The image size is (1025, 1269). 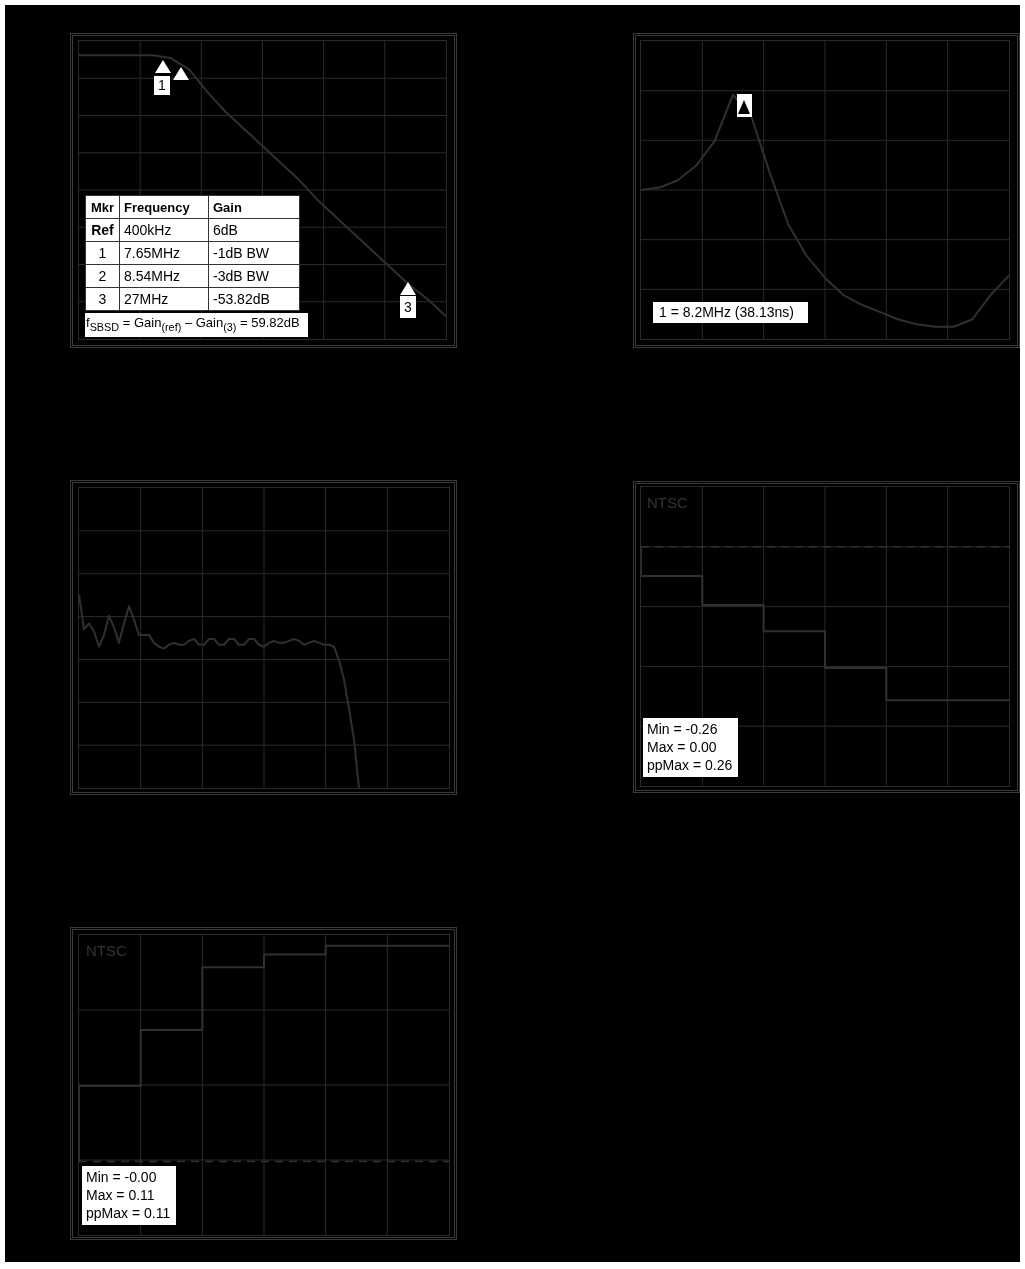 I want to click on text: ppMax = 0.11, so click(x=128, y=1213).